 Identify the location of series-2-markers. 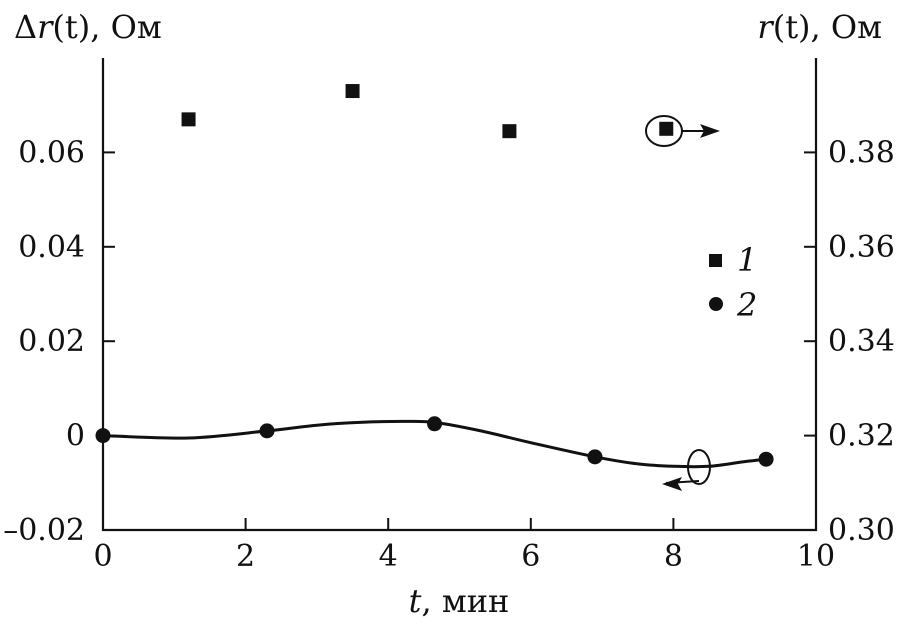
(434, 441).